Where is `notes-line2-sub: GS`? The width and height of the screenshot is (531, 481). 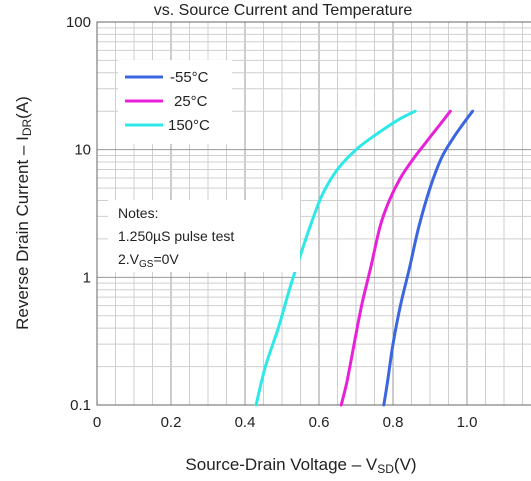
notes-line2-sub: GS is located at coordinates (146, 264).